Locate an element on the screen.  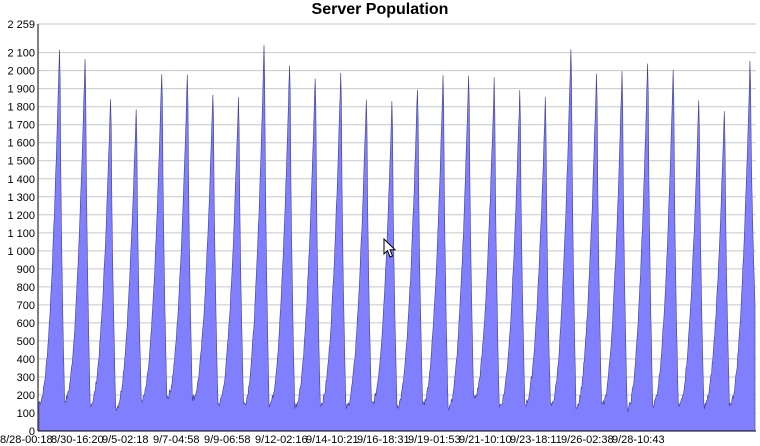
x-tick-label: 9/12-02:16 is located at coordinates (281, 440).